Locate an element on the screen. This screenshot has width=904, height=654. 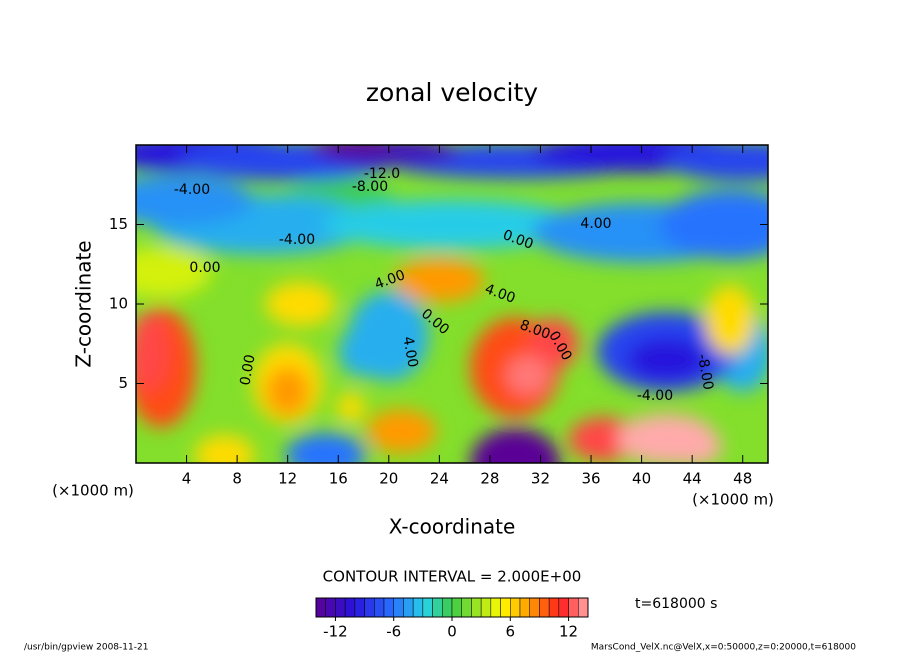
contour-interval: CONTOUR INTERVAL = 2.000E+00 is located at coordinates (452, 577).